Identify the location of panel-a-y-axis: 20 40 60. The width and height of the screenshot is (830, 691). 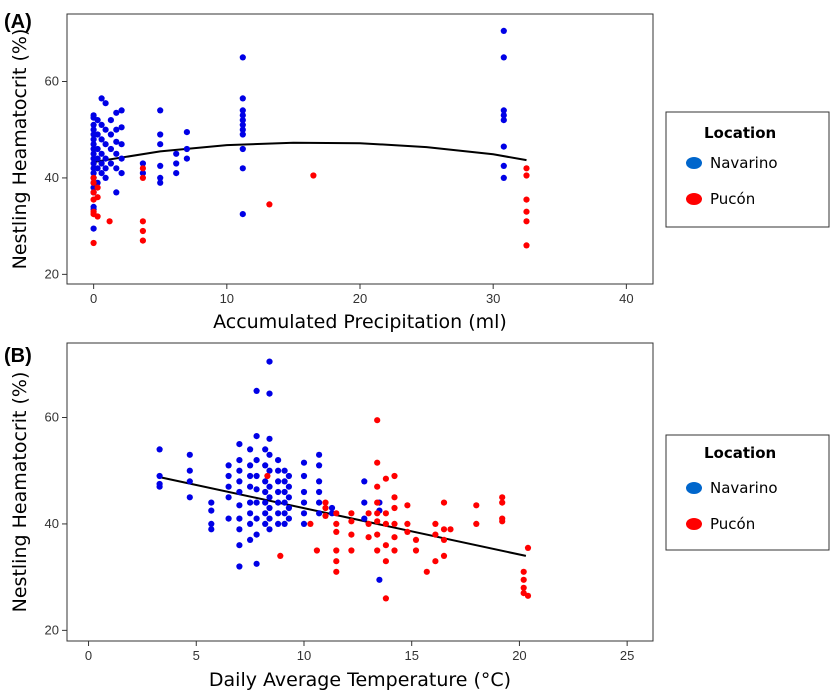
(56, 177).